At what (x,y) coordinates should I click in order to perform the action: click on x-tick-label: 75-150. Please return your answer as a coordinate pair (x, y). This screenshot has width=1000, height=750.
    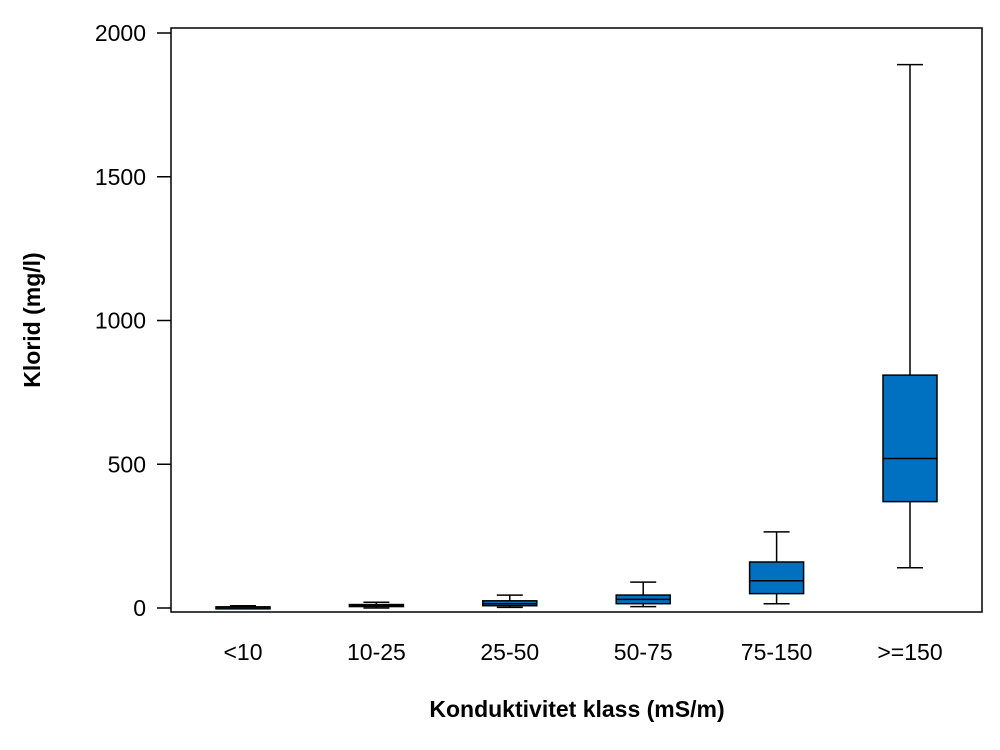
    Looking at the image, I should click on (777, 652).